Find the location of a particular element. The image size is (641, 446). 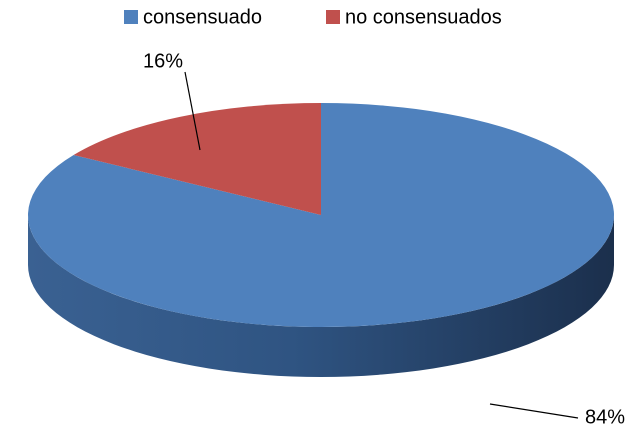

data-label: 84% is located at coordinates (605, 417).